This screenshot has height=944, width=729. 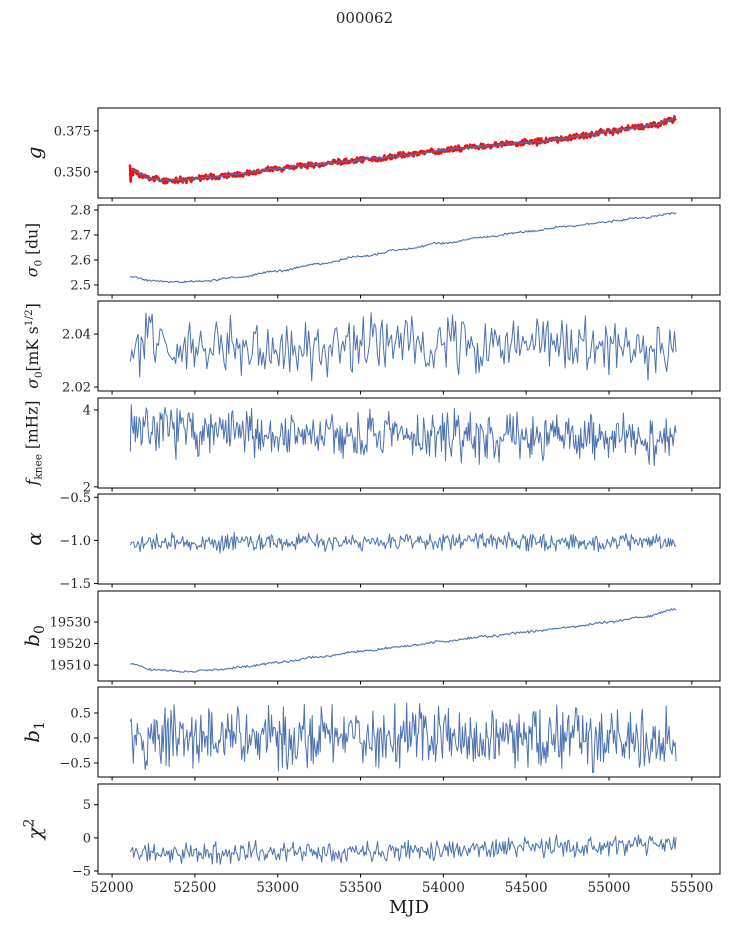 What do you see at coordinates (403, 640) in the screenshot?
I see `series-b0` at bounding box center [403, 640].